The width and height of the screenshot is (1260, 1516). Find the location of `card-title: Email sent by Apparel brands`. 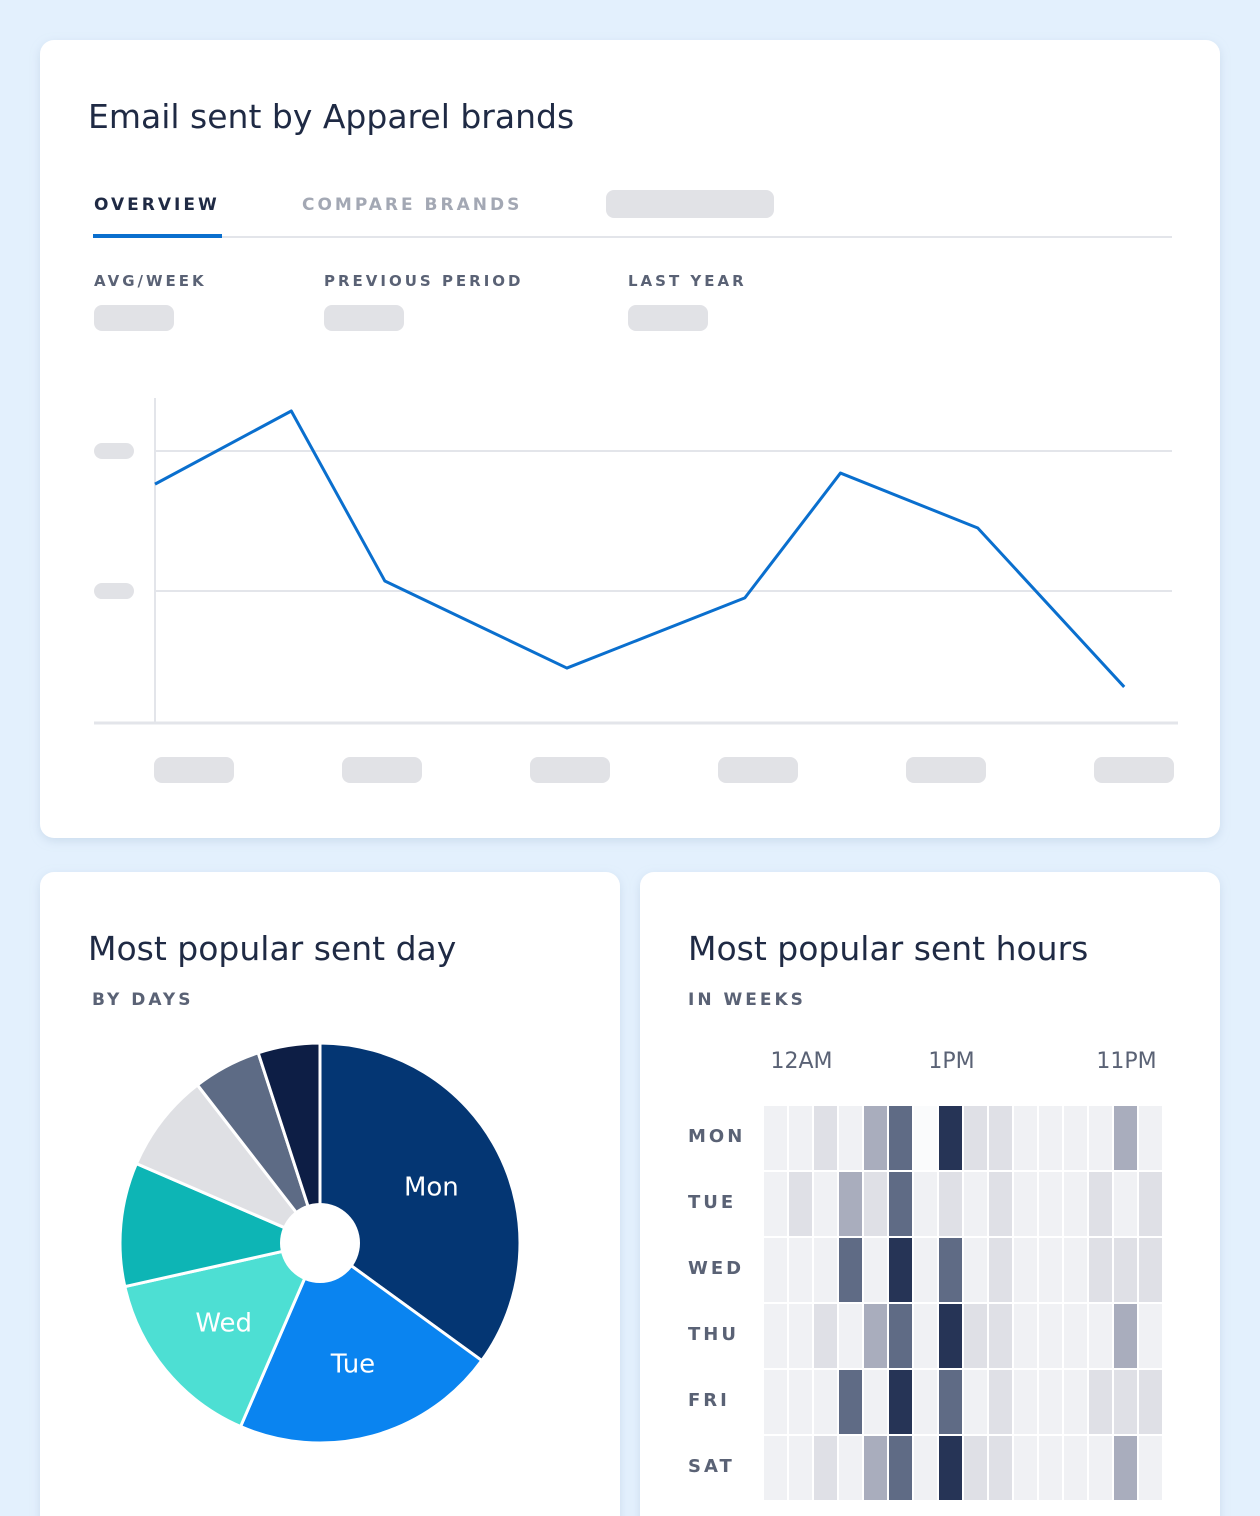

card-title: Email sent by Apparel brands is located at coordinates (331, 116).